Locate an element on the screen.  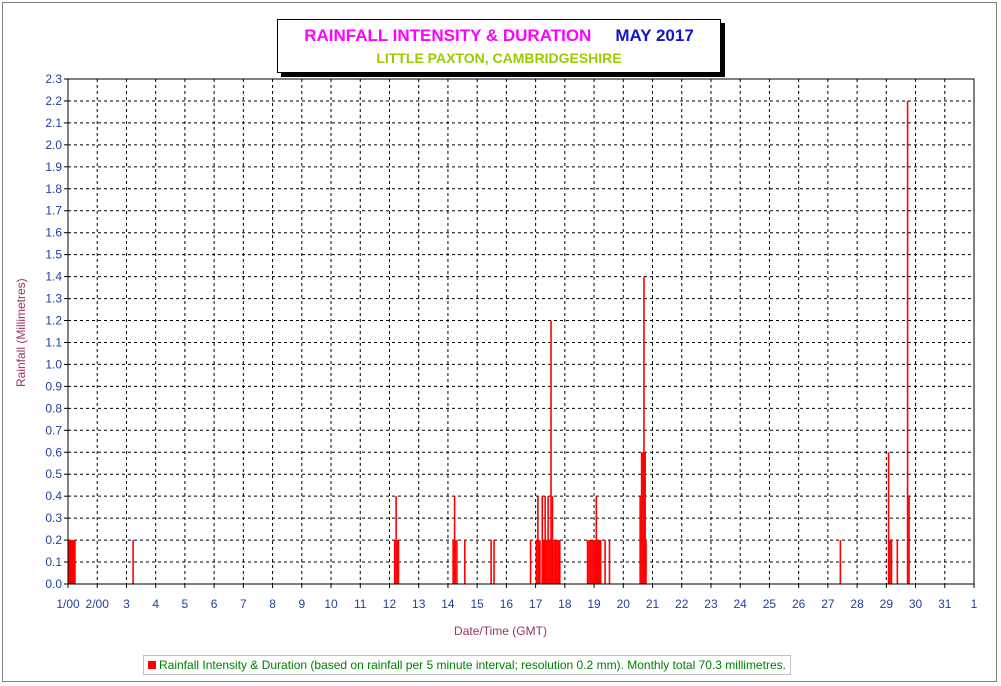
y-tick-label: 0.1 is located at coordinates (53, 562).